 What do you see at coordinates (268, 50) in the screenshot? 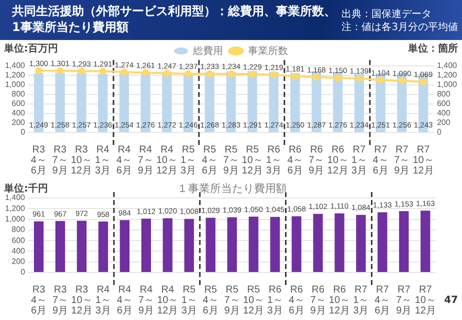
I see `legend-label: 事業所数` at bounding box center [268, 50].